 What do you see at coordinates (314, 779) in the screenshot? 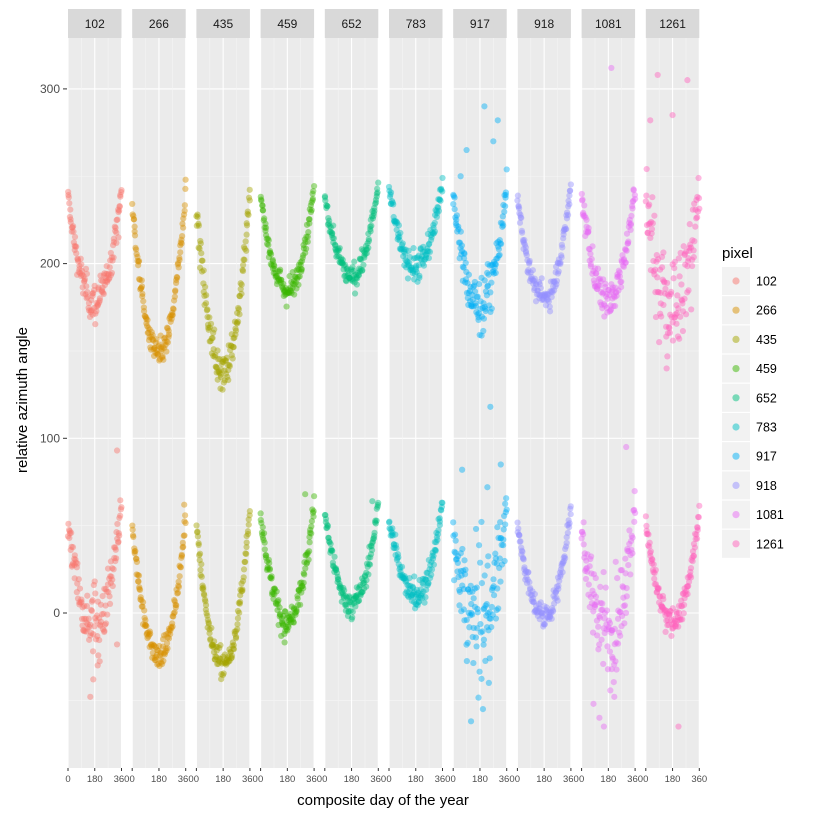
I see `x-tick-label: 360` at bounding box center [314, 779].